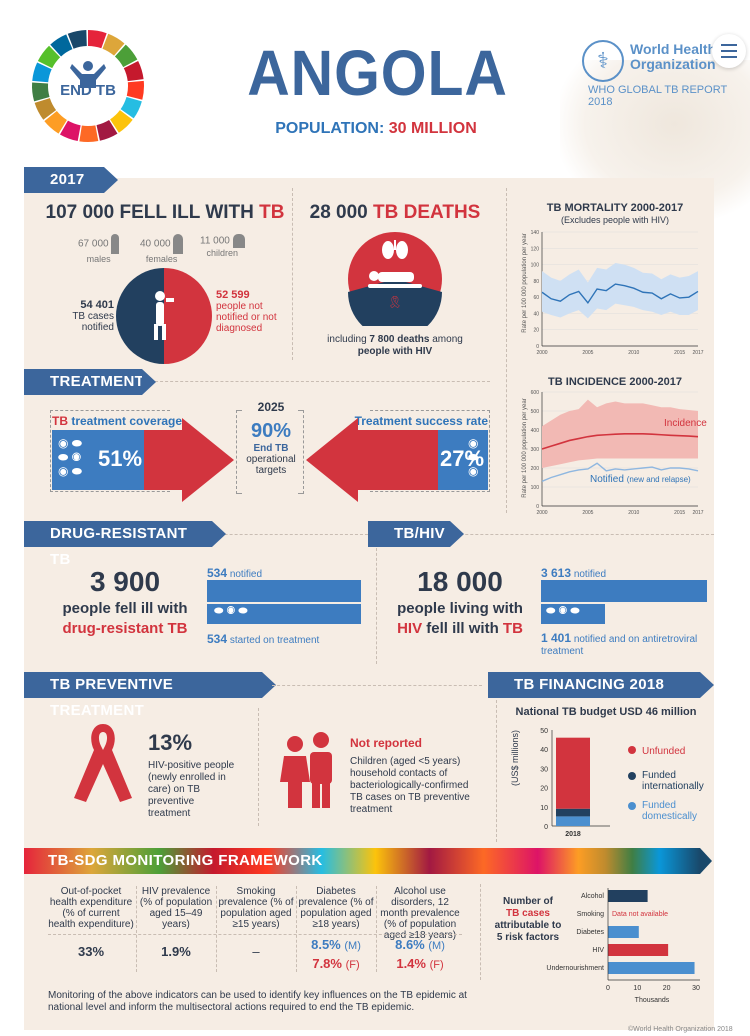 The height and width of the screenshot is (1036, 750). Describe the element at coordinates (125, 421) in the screenshot. I see `coverage-label-text: treatment coverage` at that location.